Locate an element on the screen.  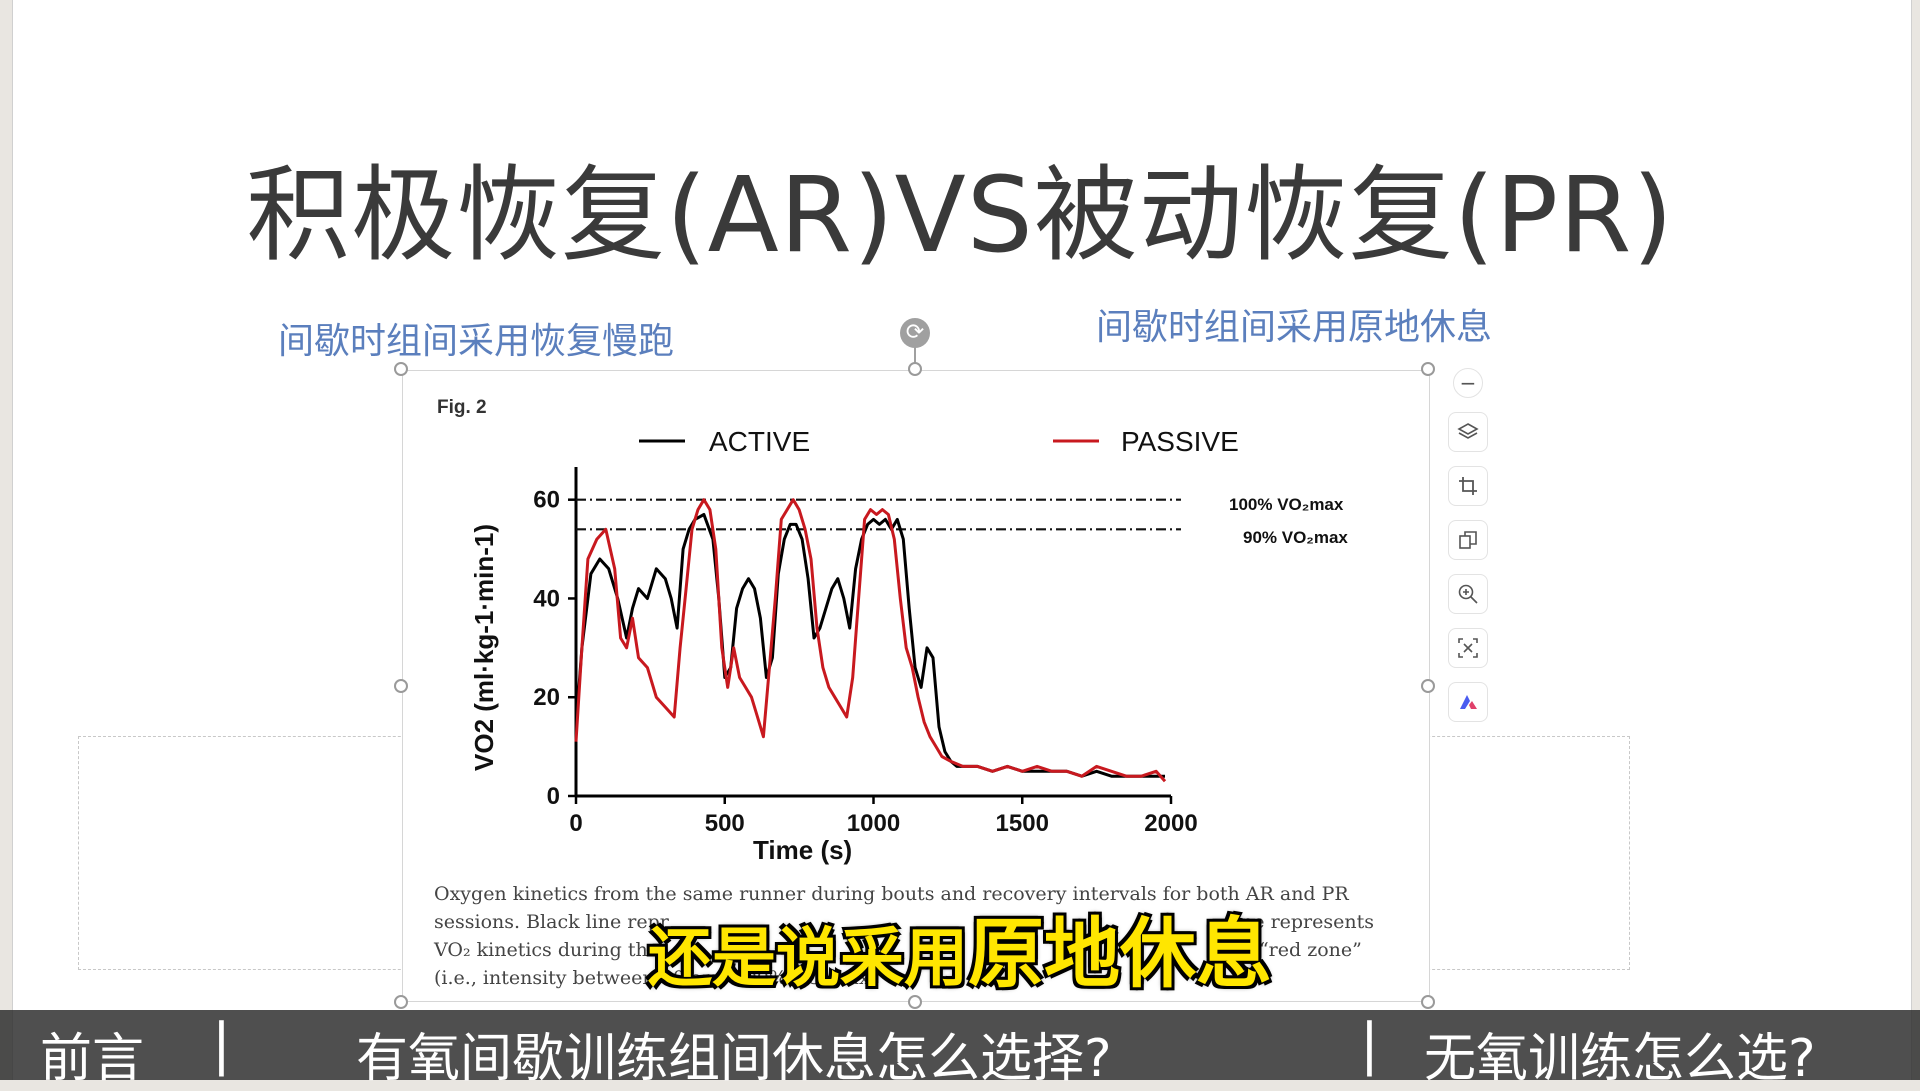
resize-handle-ml is located at coordinates (401, 686).